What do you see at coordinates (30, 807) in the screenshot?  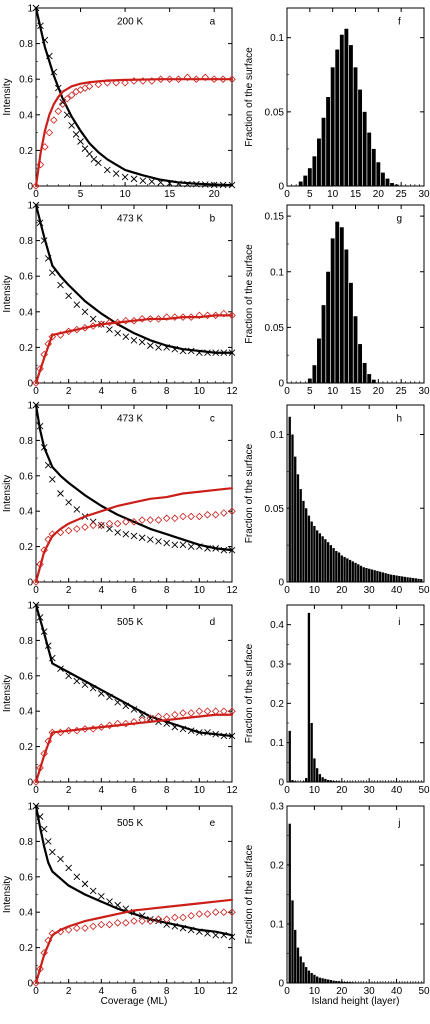 I see `y-tick-label: 1` at bounding box center [30, 807].